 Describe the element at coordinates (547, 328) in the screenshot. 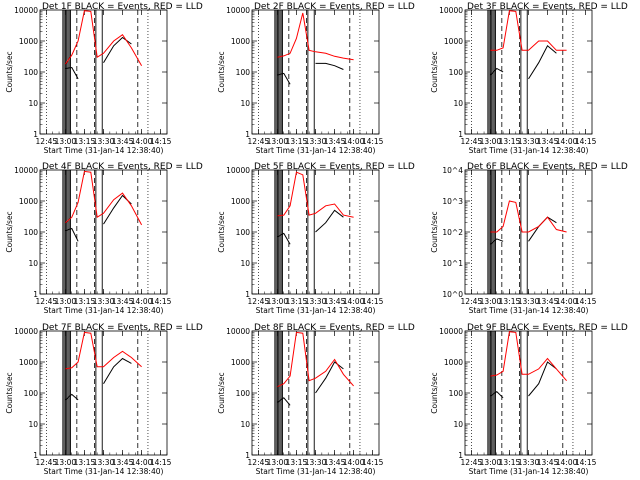

I see `chart-title: Det 9F BLACK = Events, RED = LLD` at that location.